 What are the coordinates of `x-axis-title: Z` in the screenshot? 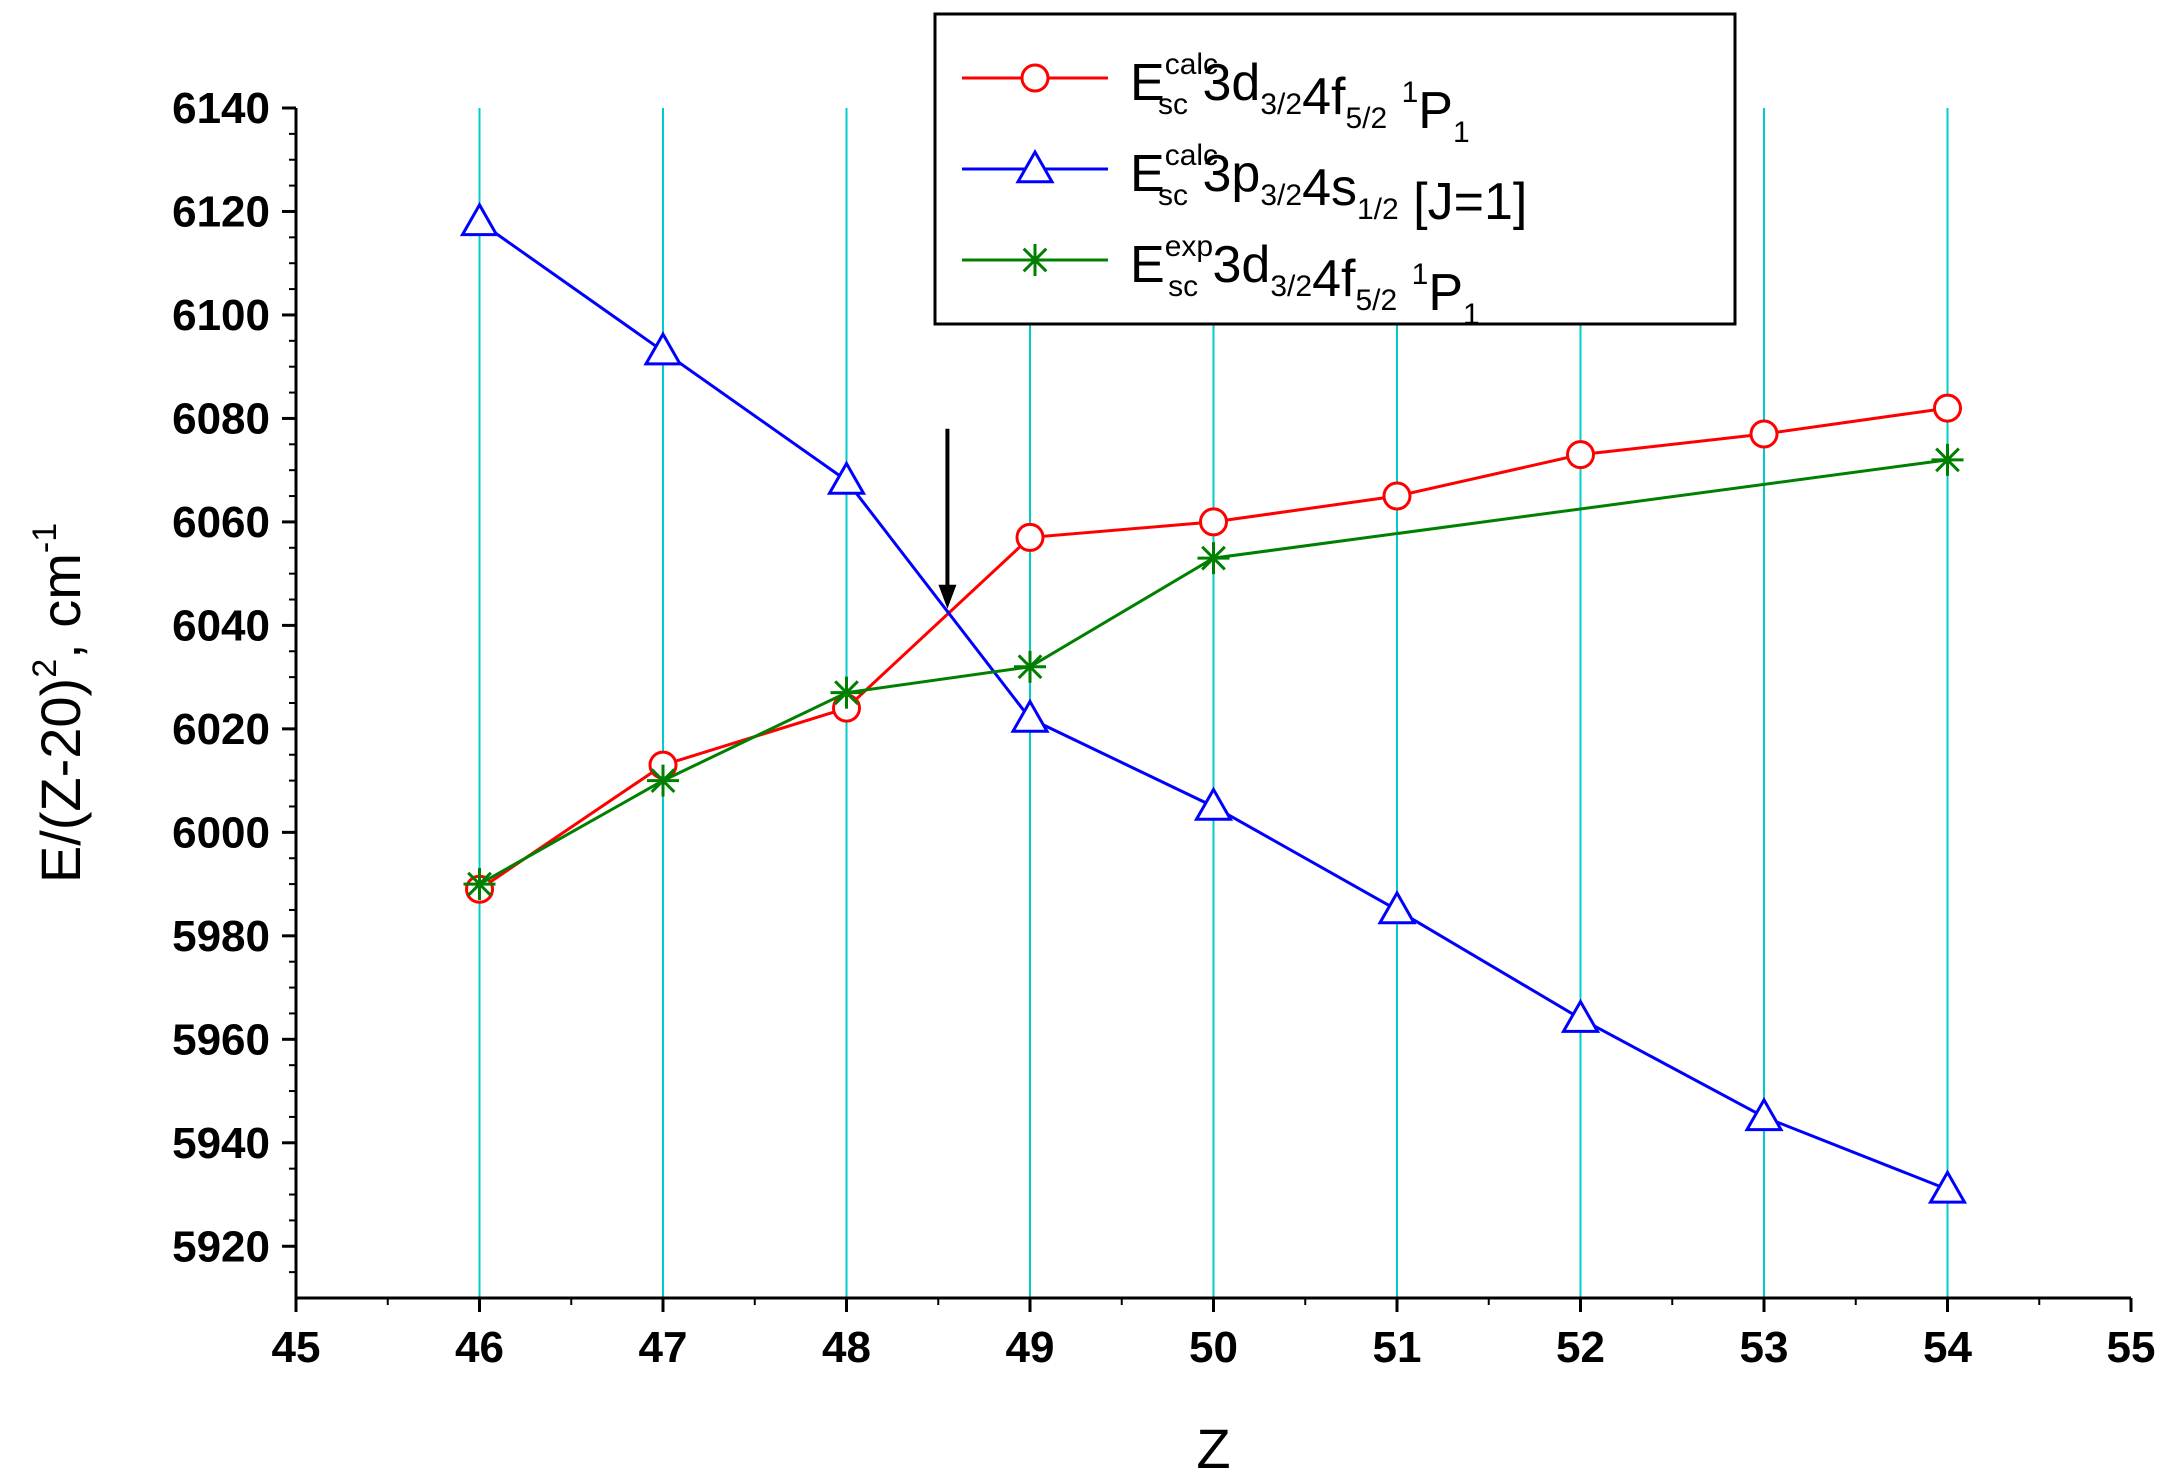 It's located at (1213, 1448).